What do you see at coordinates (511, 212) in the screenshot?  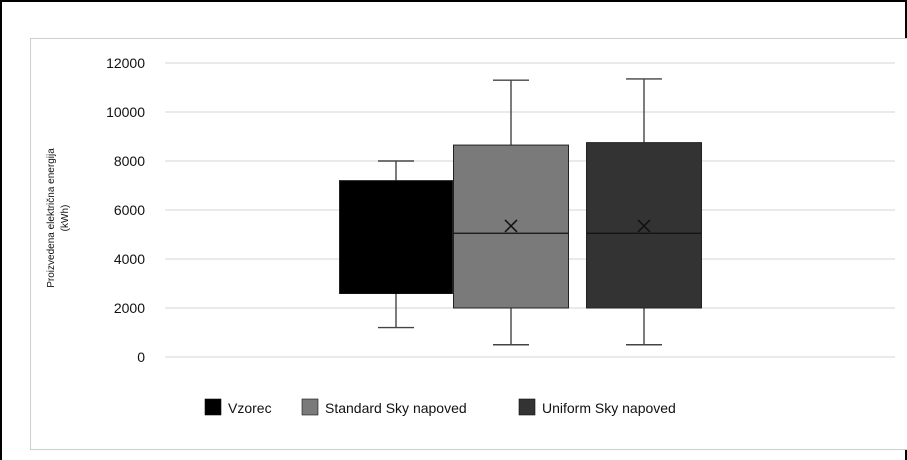 I see `box-standard-sky-napoved` at bounding box center [511, 212].